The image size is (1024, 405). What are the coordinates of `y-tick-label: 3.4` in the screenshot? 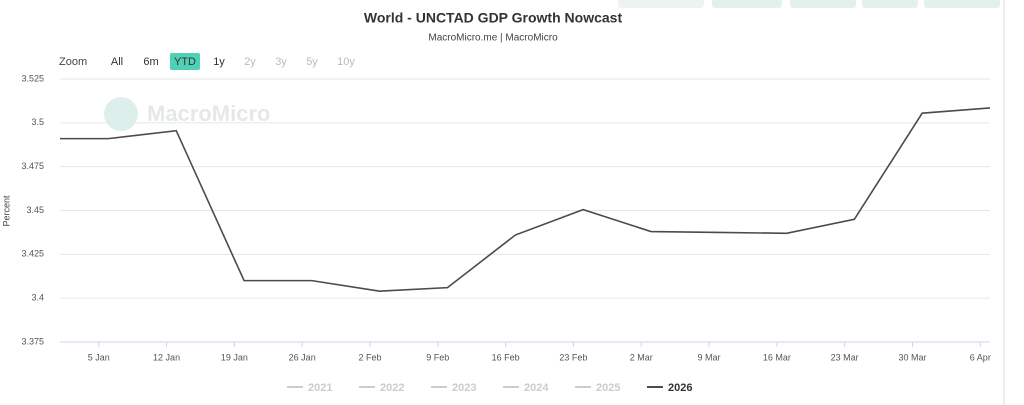 It's located at (37, 298).